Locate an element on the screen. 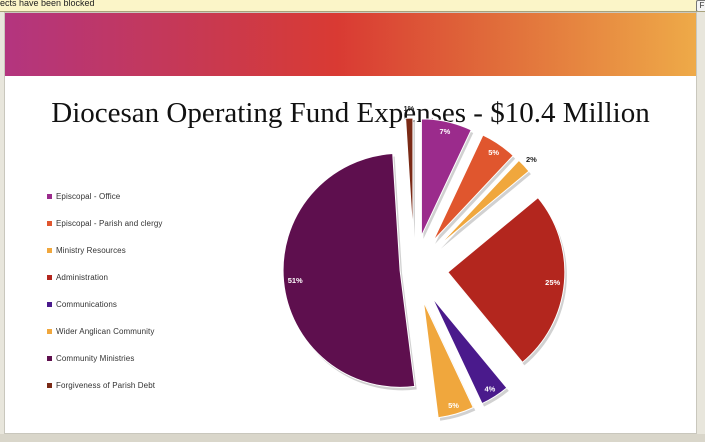  legend-item-episcopal-parish-and-clergy: Episcopal - Parish and clergy is located at coordinates (105, 223).